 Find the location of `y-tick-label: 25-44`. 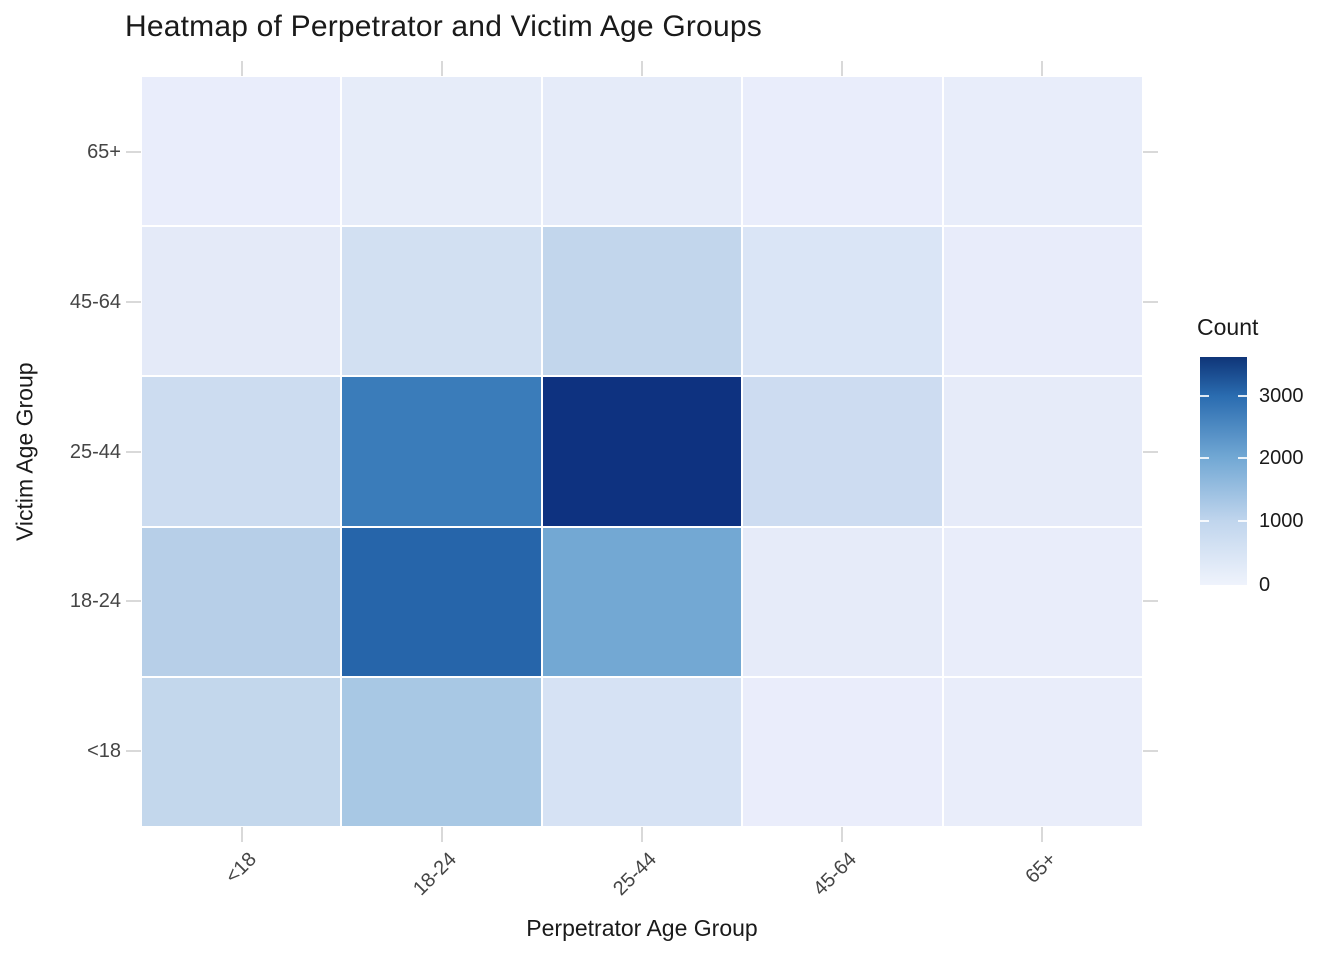

y-tick-label: 25-44 is located at coordinates (95, 451).